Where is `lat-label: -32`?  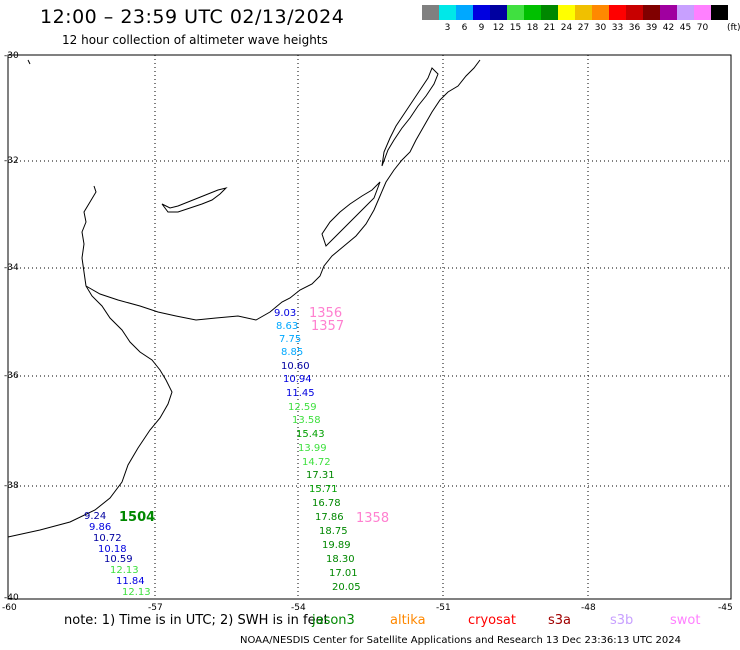
lat-label: -32 is located at coordinates (11, 161).